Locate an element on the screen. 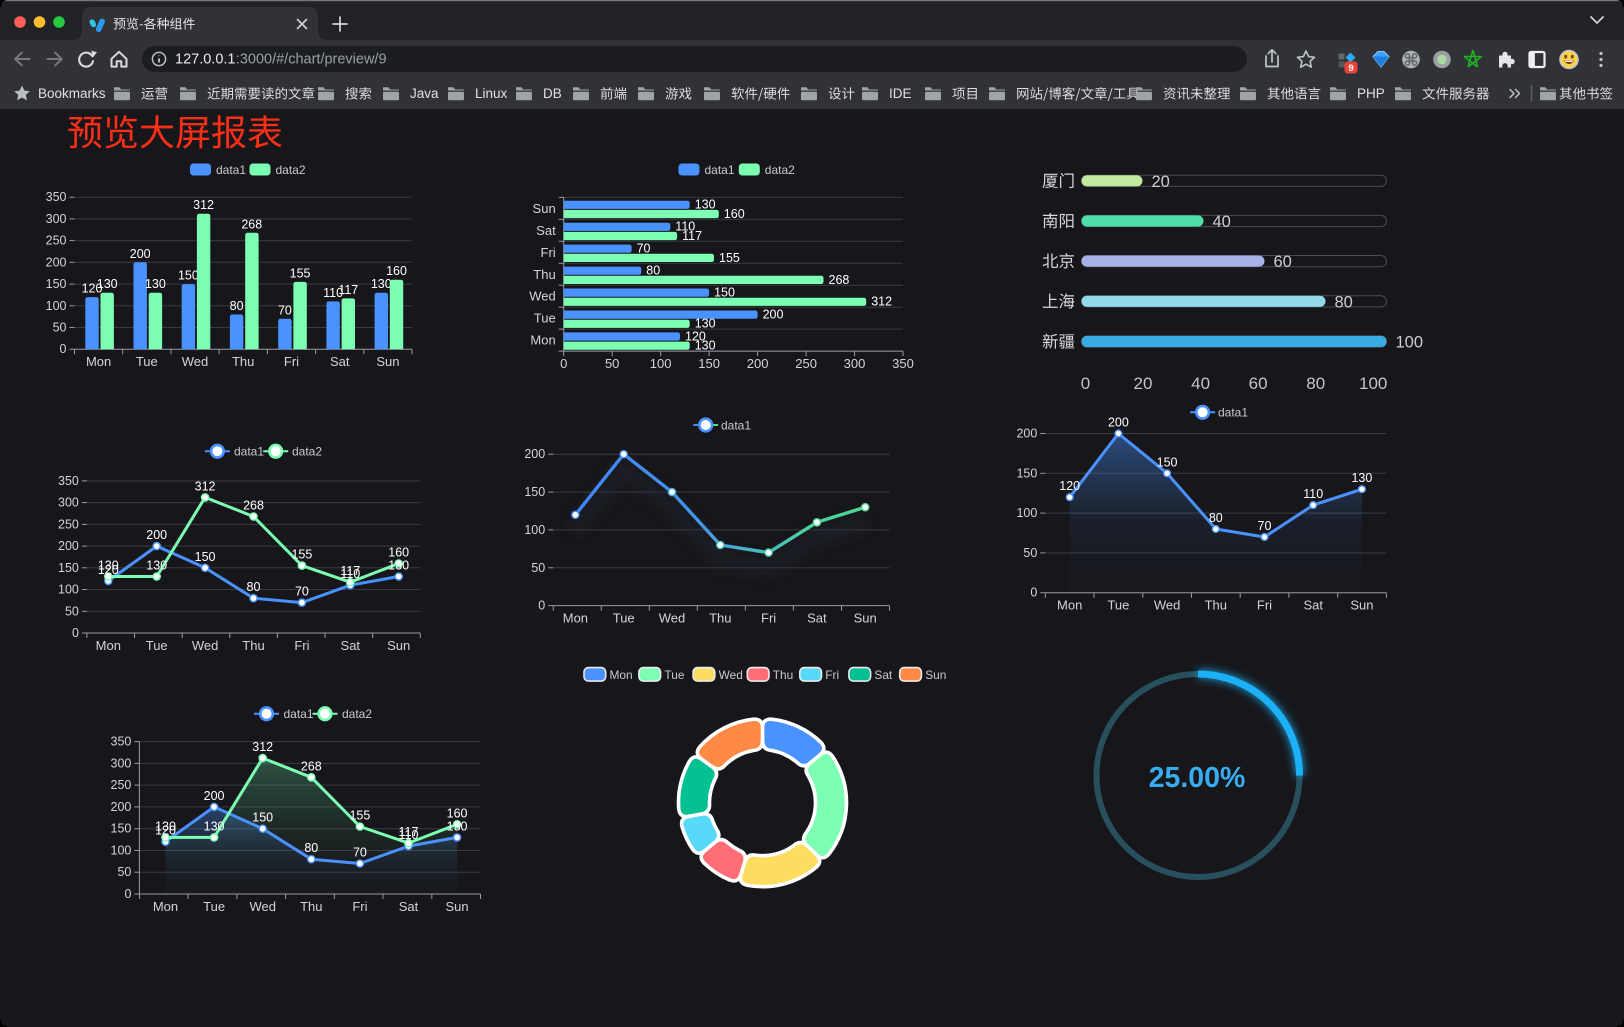 Image resolution: width=1624 pixels, height=1027 pixels. svg-text: DB is located at coordinates (552, 93).